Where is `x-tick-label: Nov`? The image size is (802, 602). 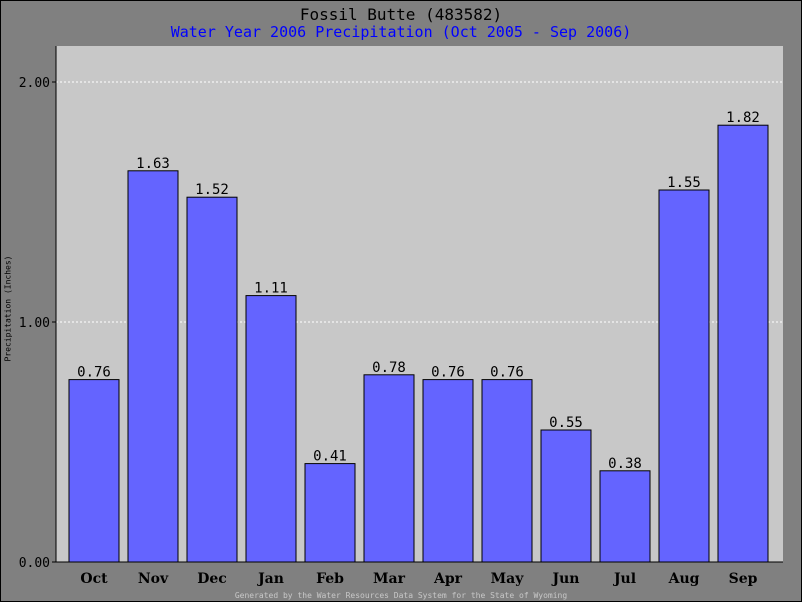
x-tick-label: Nov is located at coordinates (153, 579).